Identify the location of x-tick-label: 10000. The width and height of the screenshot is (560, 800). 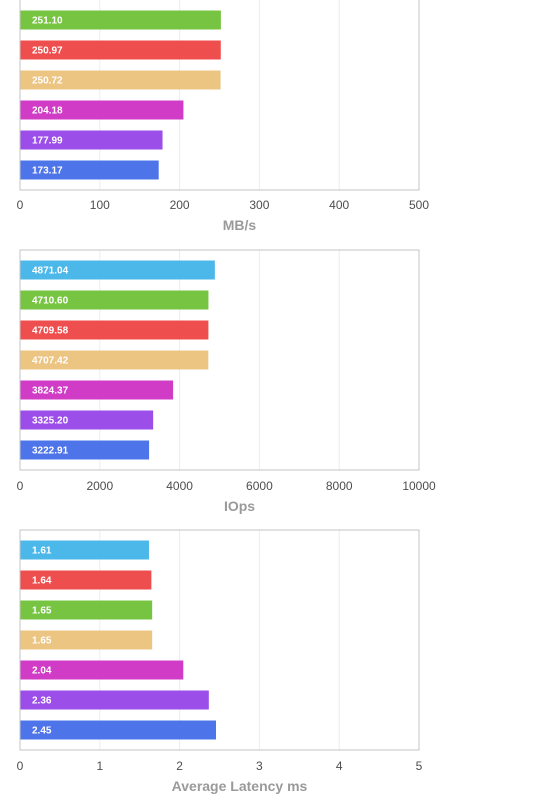
(419, 486).